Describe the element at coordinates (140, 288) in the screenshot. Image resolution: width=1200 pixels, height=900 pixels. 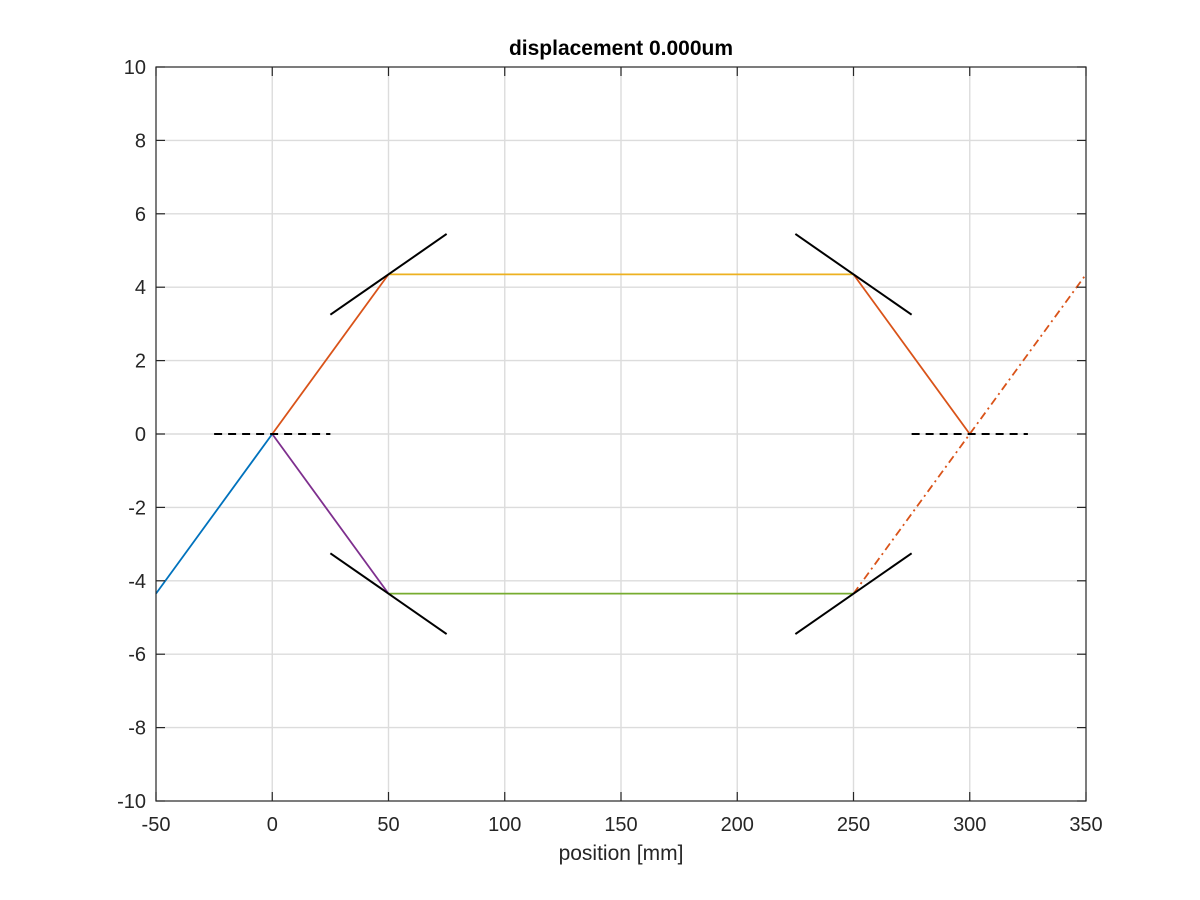
I see `y-tick-label: 4` at that location.